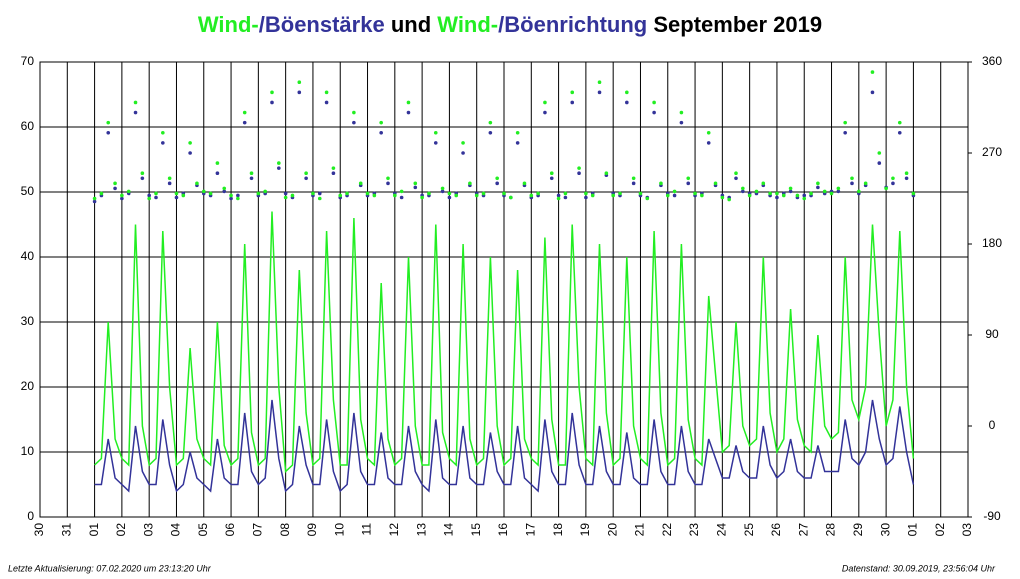 The height and width of the screenshot is (579, 1020). What do you see at coordinates (919, 568) in the screenshot?
I see `footer-right: Datenstand: 30.09.2019, 23:56:04 Uhr` at bounding box center [919, 568].